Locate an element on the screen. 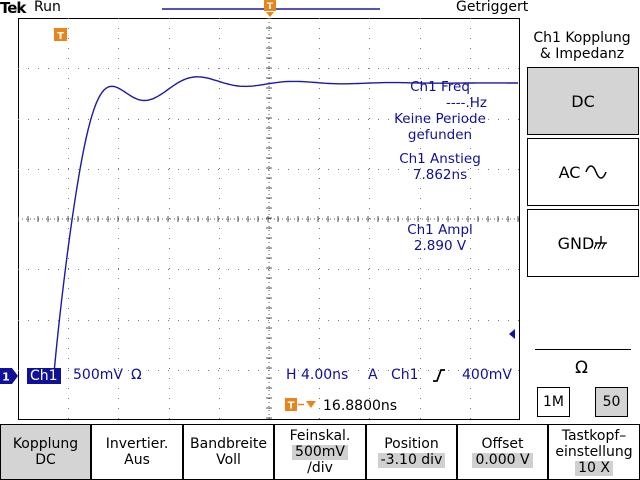 This screenshot has width=640, height=480. offset-label: Offset is located at coordinates (502, 444).